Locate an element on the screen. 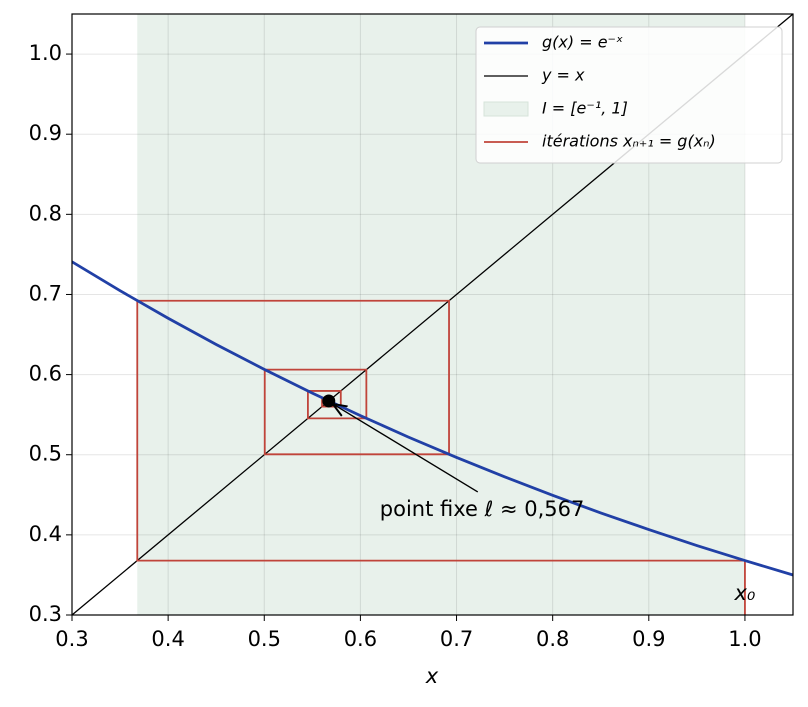  y-tick-label: 0.3 is located at coordinates (45, 614).